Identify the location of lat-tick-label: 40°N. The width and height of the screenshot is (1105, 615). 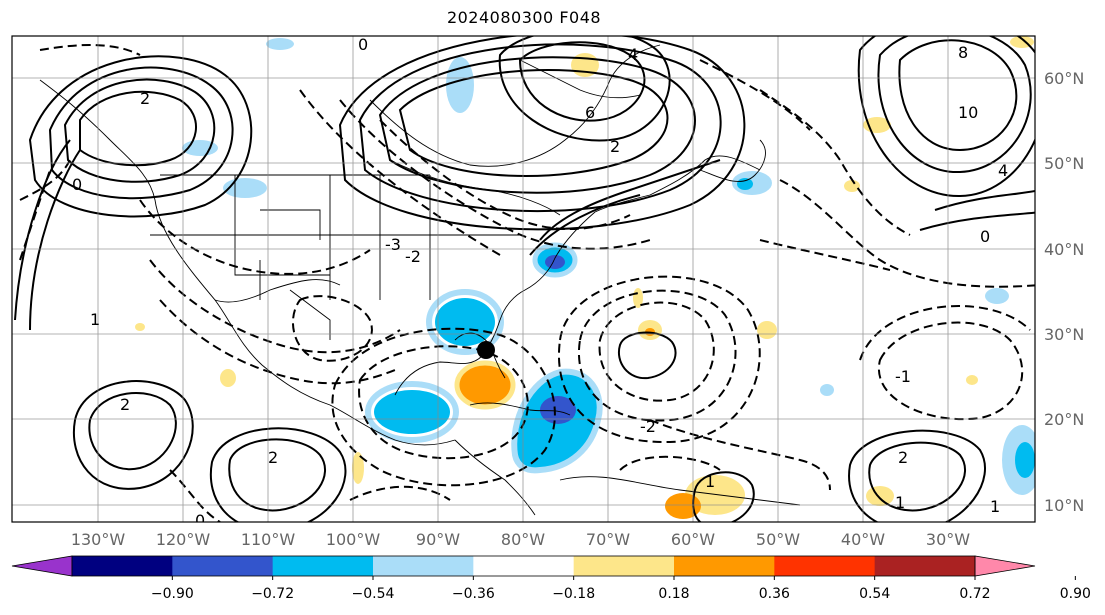
(1064, 249).